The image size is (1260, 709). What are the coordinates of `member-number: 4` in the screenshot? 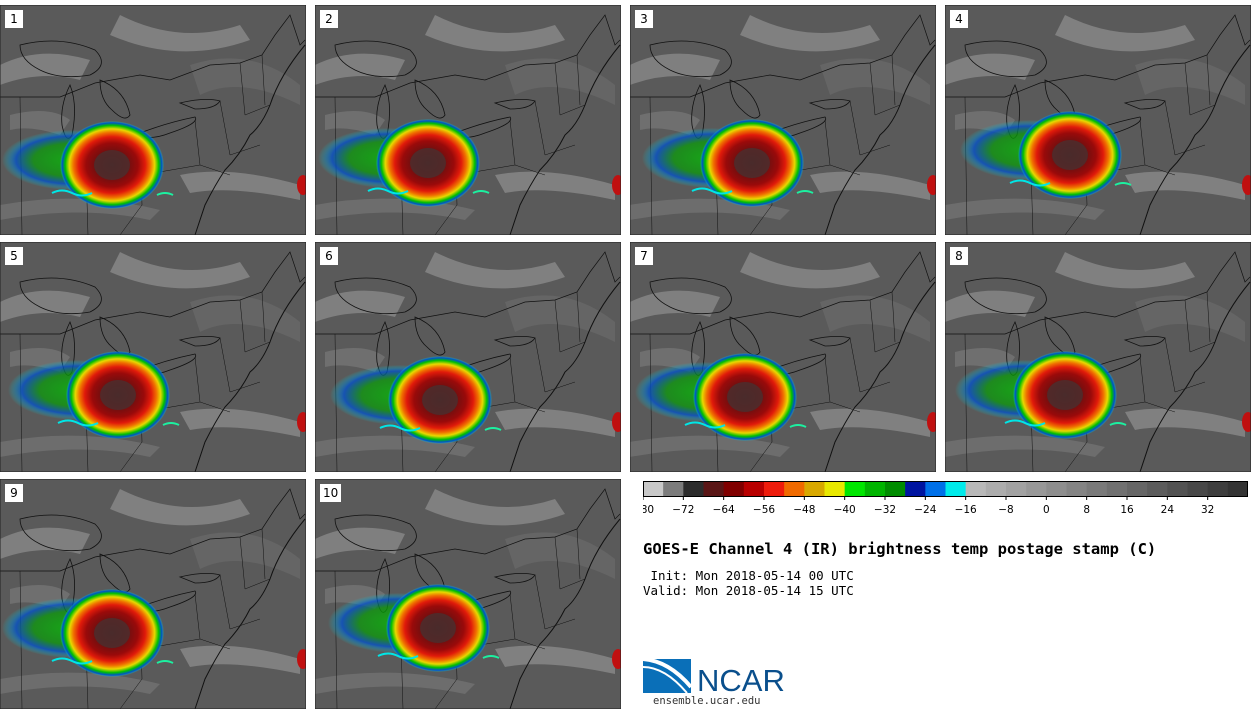 It's located at (959, 19).